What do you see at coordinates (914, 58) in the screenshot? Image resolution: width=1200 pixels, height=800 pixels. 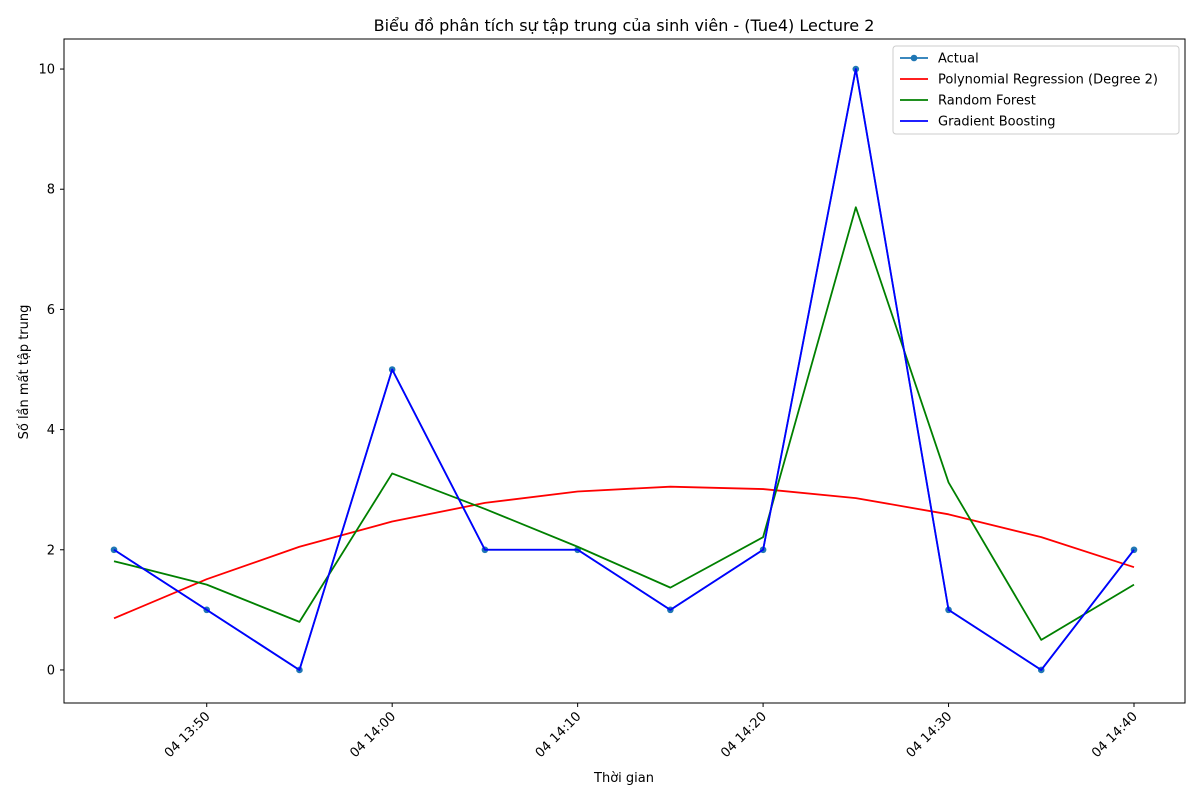 I see `legend-marker` at bounding box center [914, 58].